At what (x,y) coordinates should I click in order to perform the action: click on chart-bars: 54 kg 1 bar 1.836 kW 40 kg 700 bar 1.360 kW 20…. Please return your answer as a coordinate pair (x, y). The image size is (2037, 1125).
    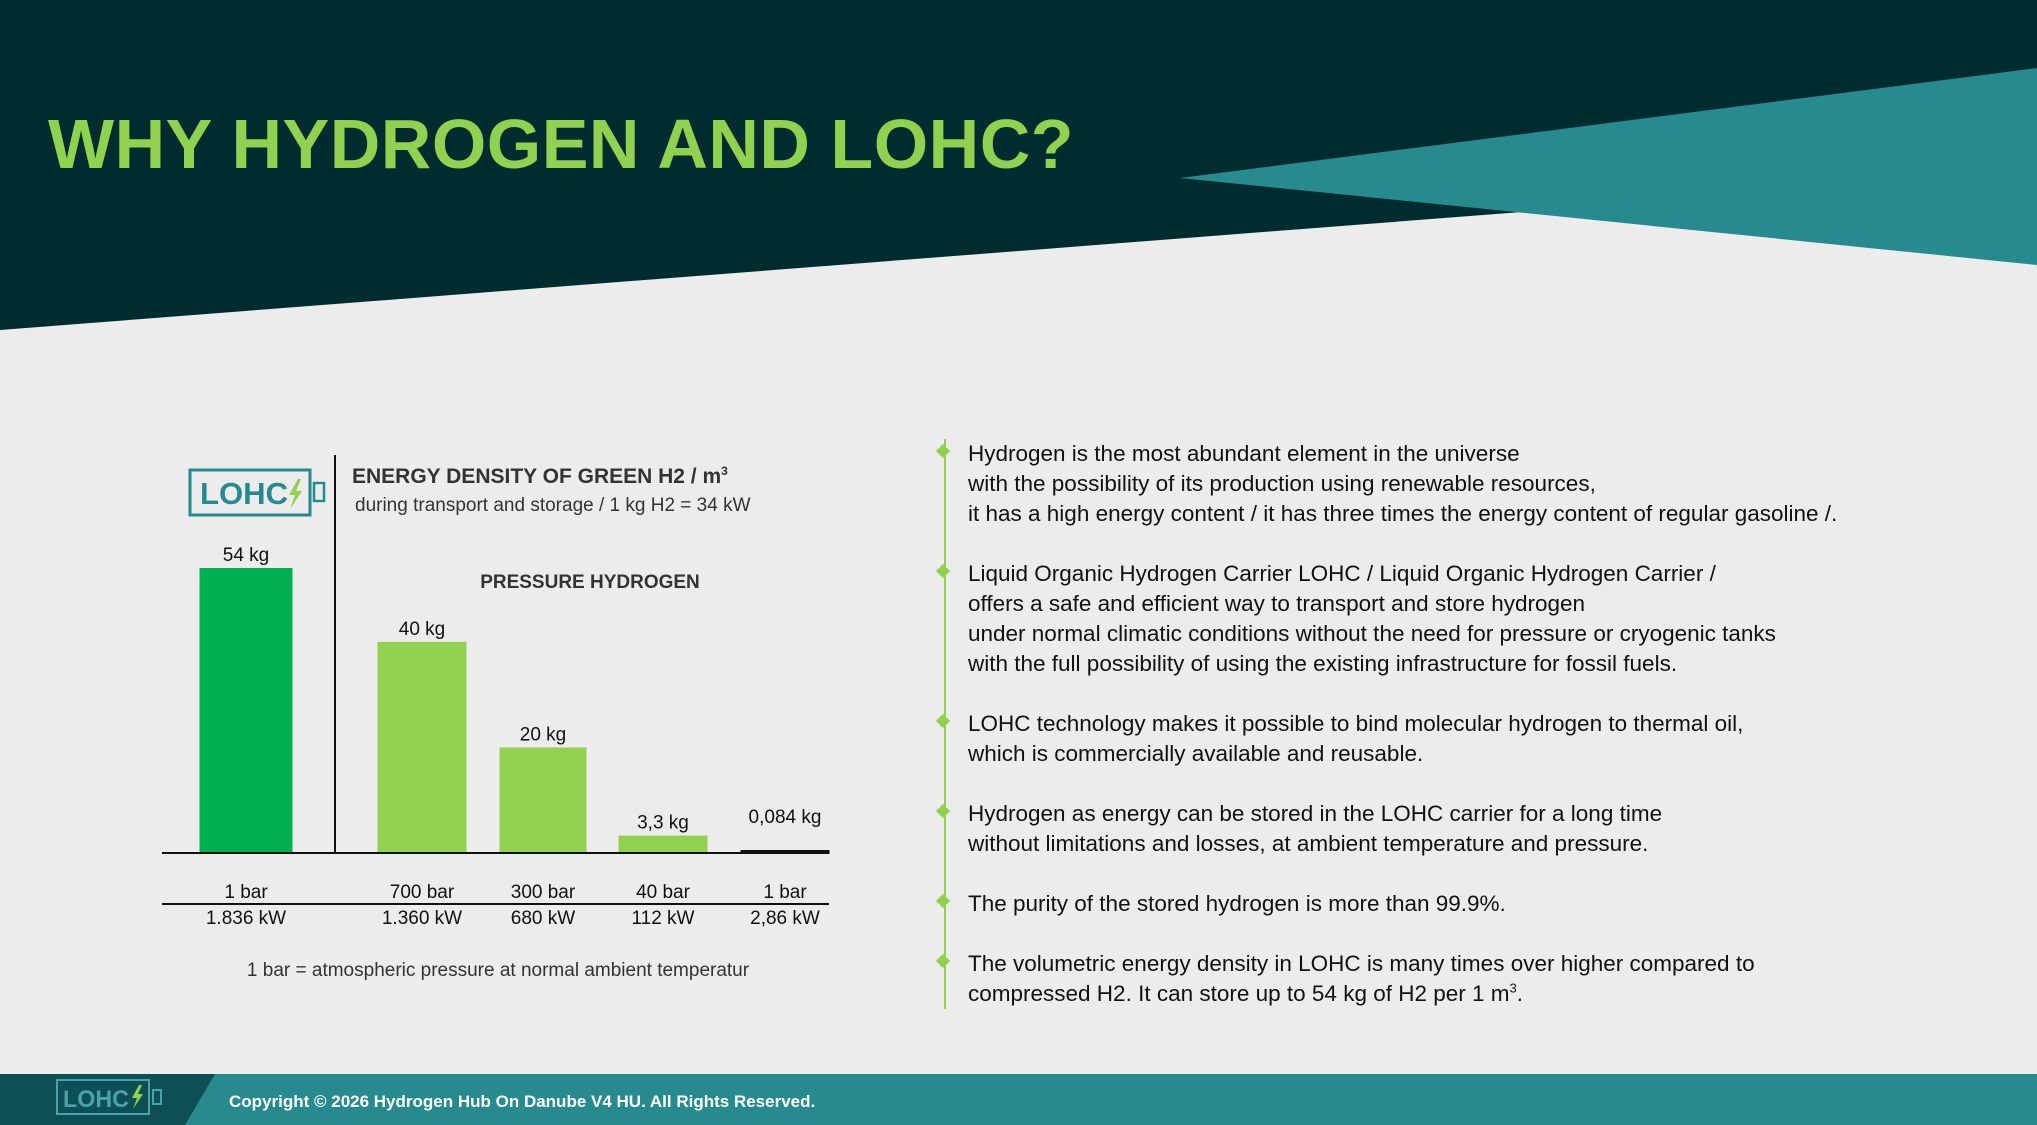
    Looking at the image, I should click on (514, 737).